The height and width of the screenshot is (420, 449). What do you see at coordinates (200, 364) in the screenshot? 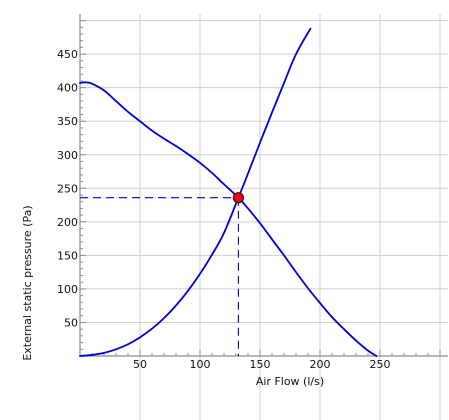
I see `x-tick-label: 100` at bounding box center [200, 364].